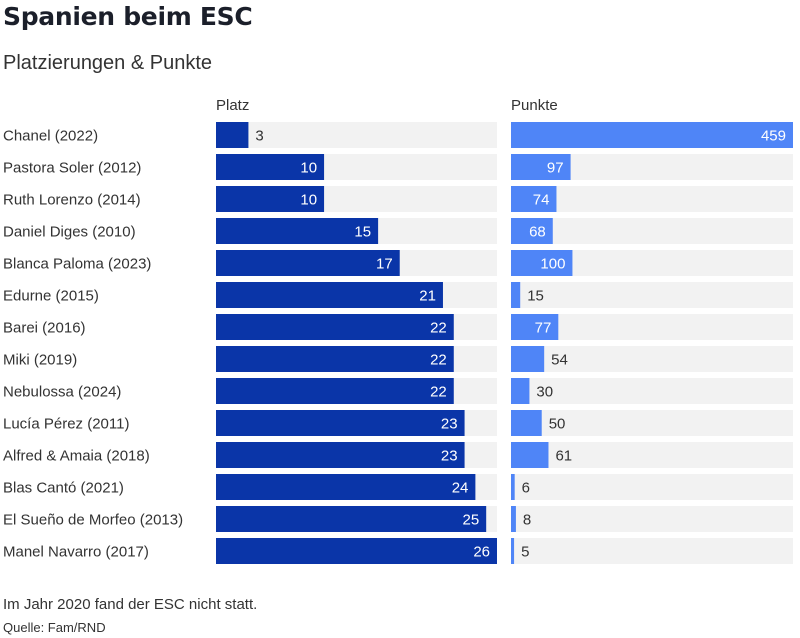 This screenshot has width=800, height=638. I want to click on data-label-punkte: 459, so click(773, 136).